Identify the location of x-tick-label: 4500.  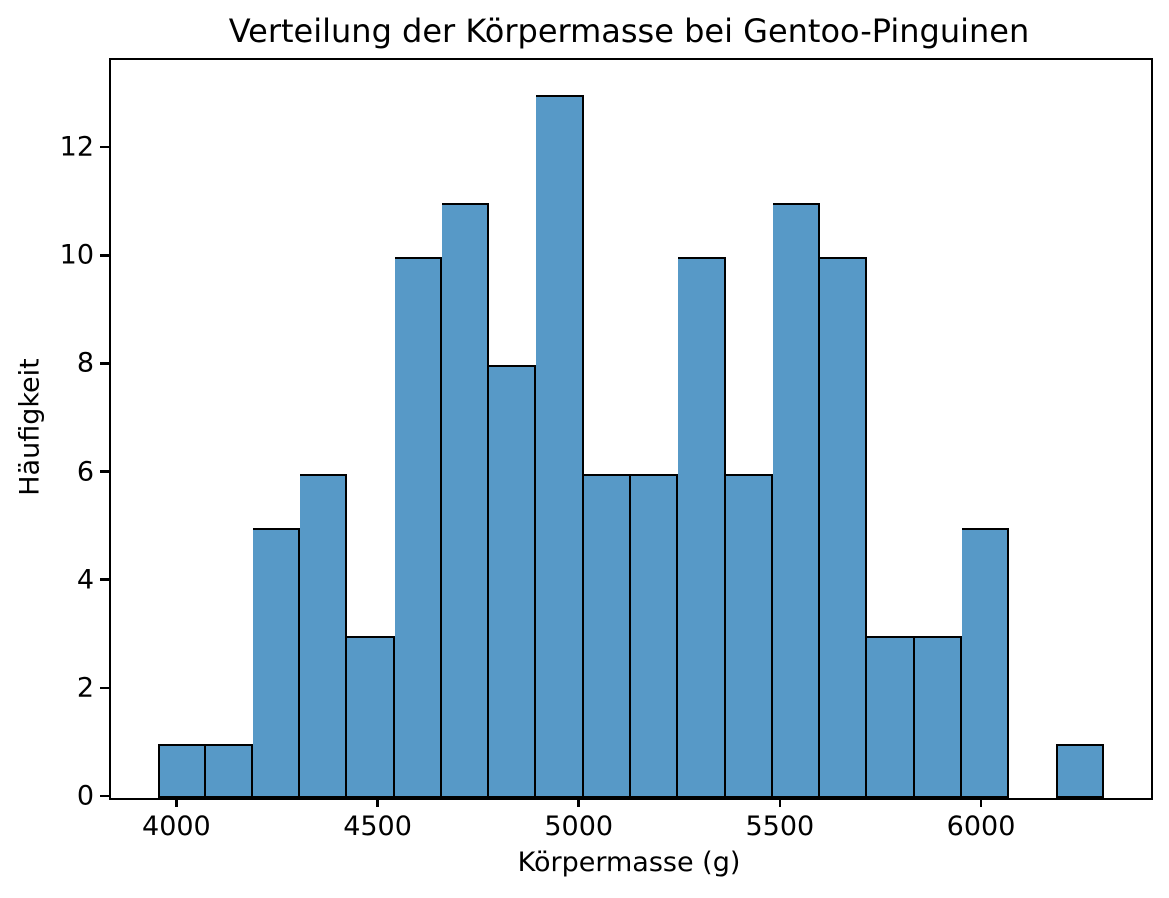
(377, 826).